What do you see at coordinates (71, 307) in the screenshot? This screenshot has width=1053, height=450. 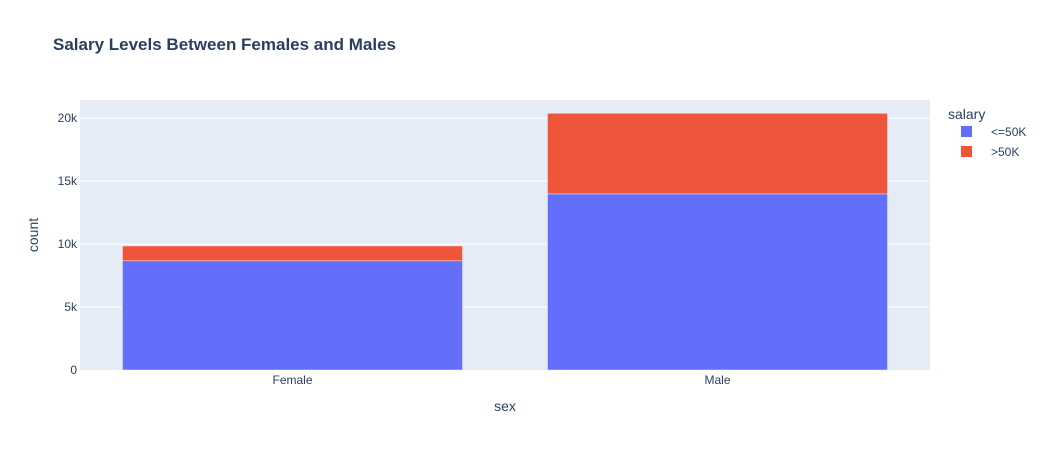 I see `y-tick-label: 5k` at bounding box center [71, 307].